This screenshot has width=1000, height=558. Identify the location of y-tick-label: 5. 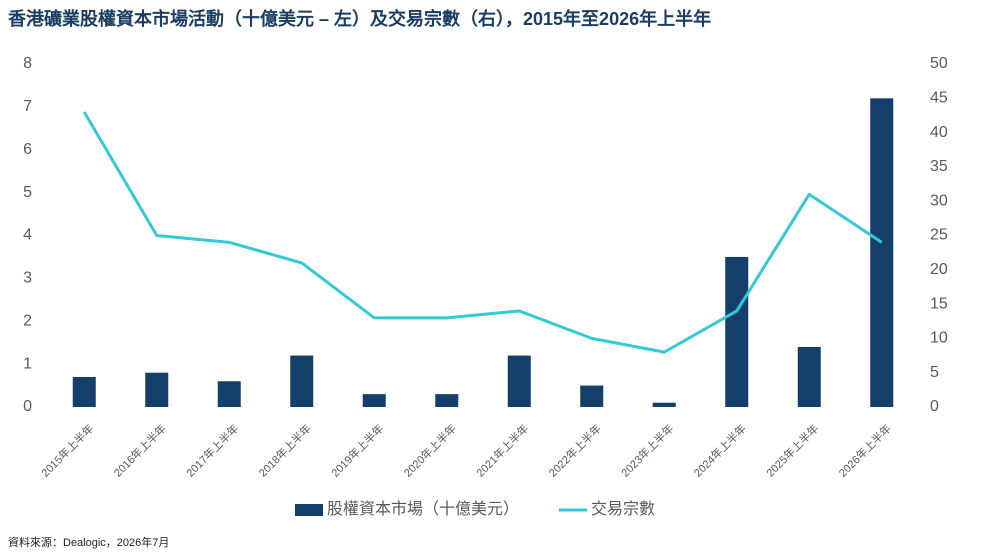
(27, 192).